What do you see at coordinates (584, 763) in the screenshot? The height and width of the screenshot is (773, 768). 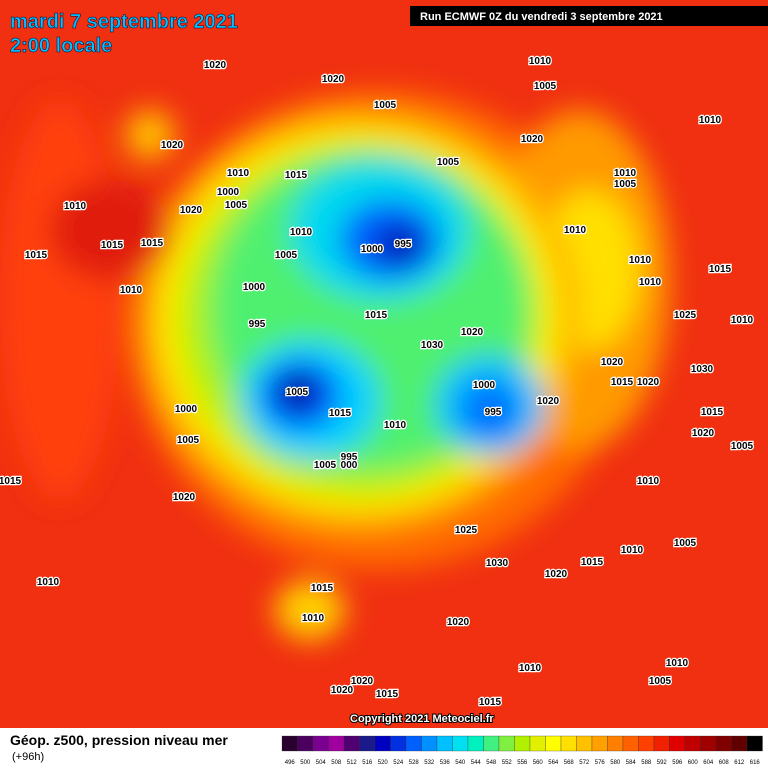 I see `scale-label: 572` at bounding box center [584, 763].